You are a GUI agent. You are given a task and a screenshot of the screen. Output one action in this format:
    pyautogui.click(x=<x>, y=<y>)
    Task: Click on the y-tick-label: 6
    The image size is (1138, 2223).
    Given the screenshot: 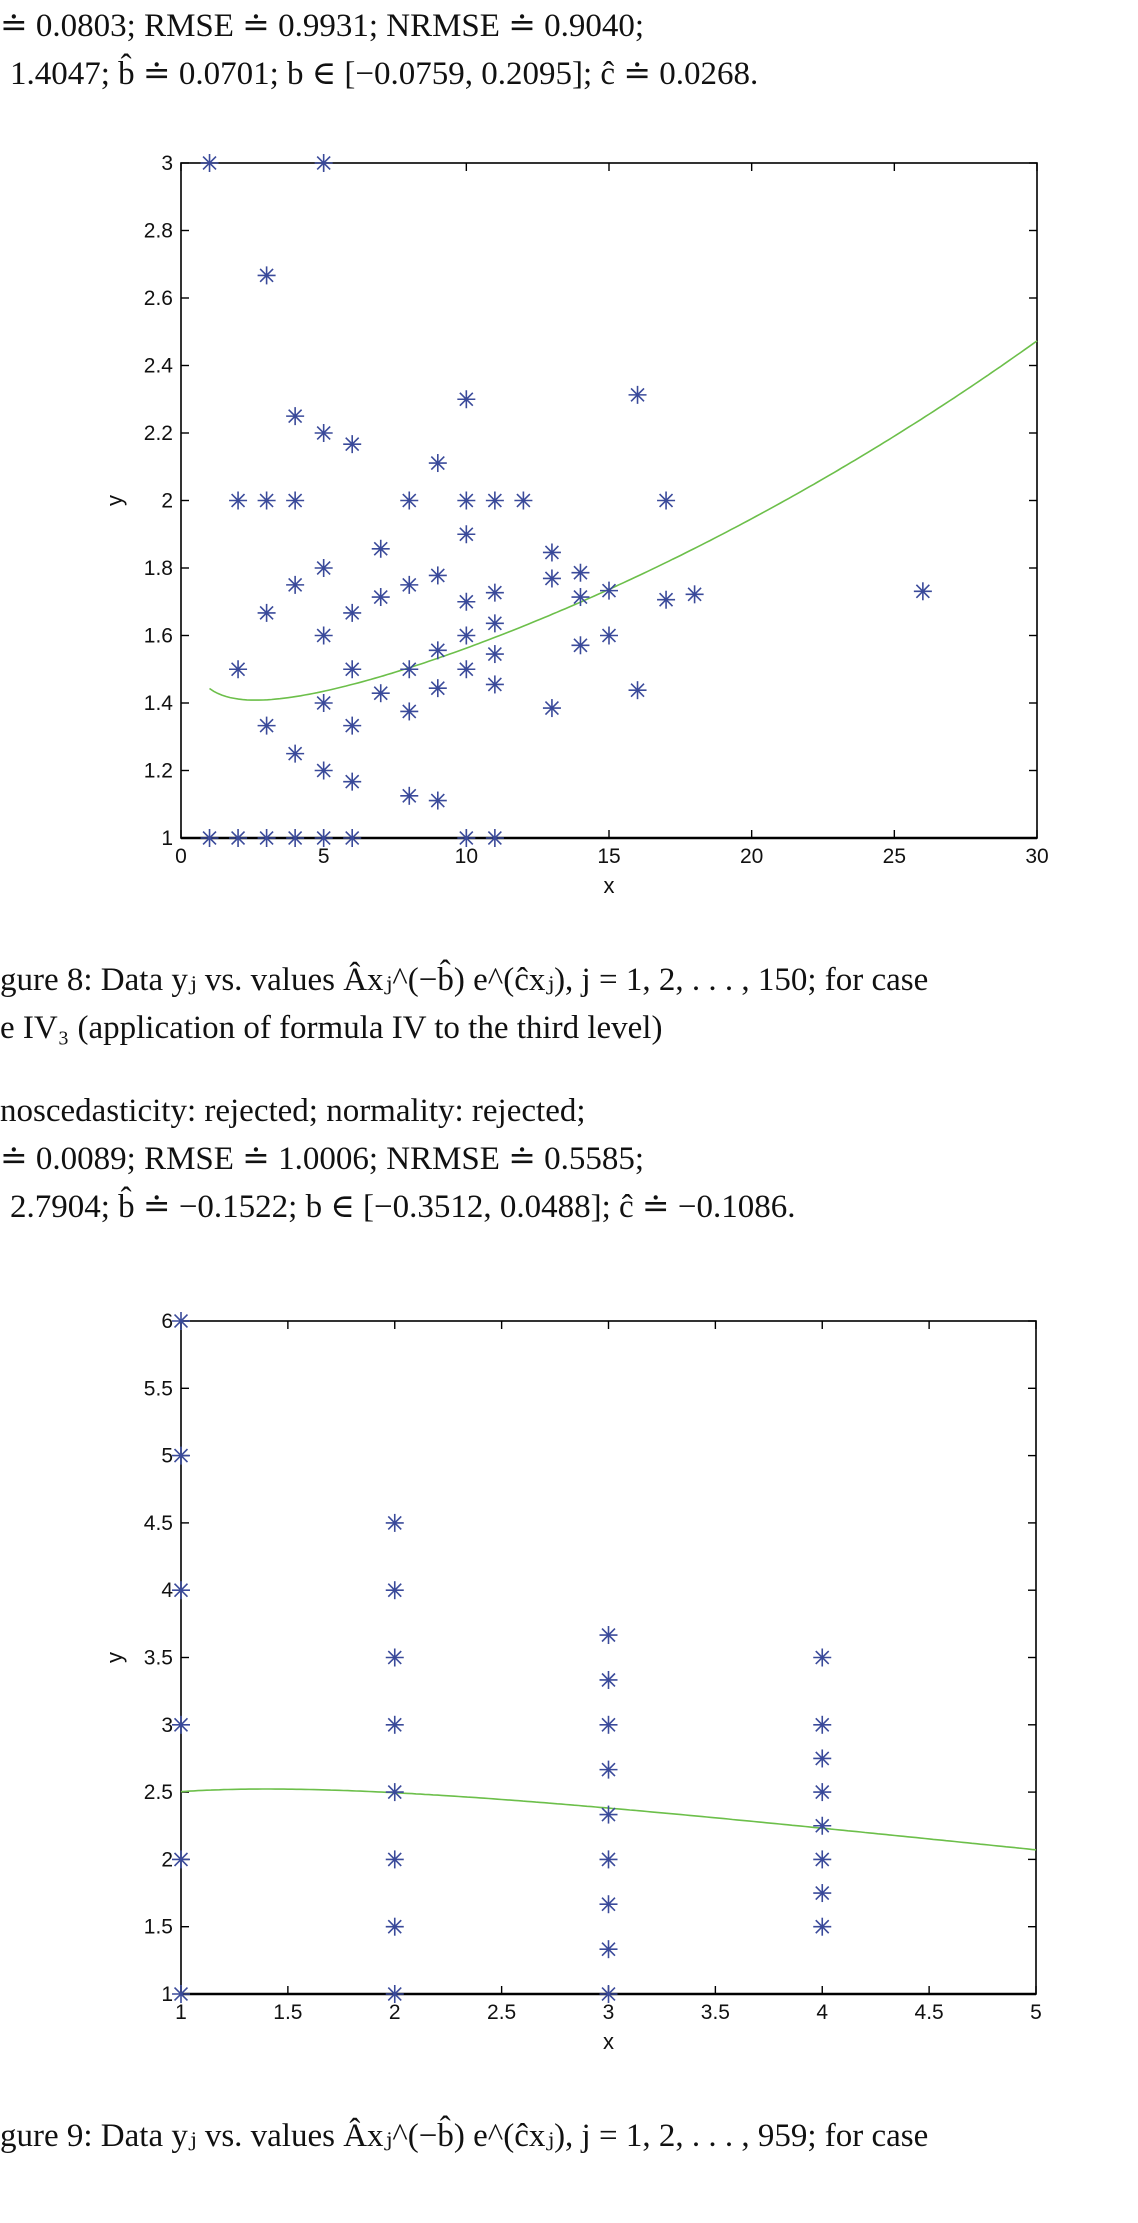 What is the action you would take?
    pyautogui.click(x=167, y=1321)
    